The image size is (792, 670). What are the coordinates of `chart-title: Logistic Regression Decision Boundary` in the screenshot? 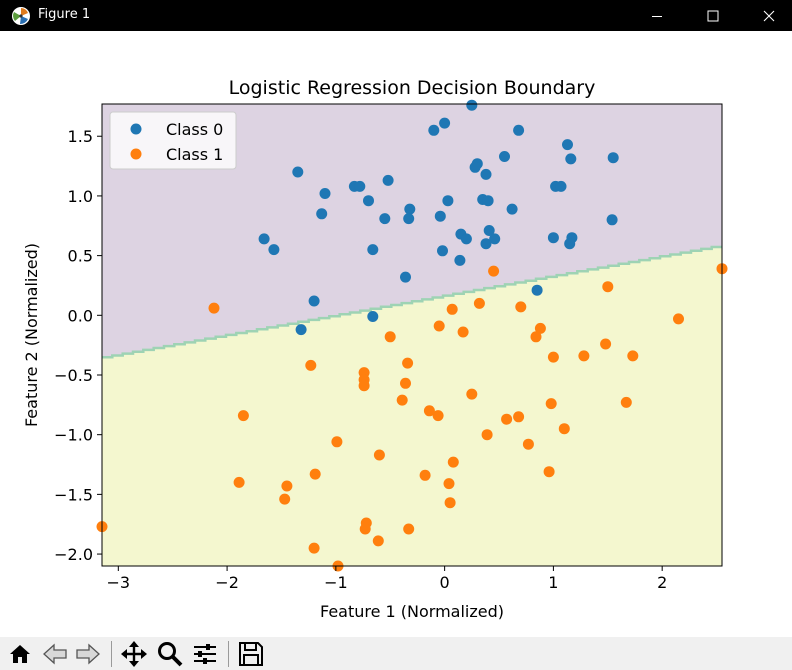 It's located at (412, 88).